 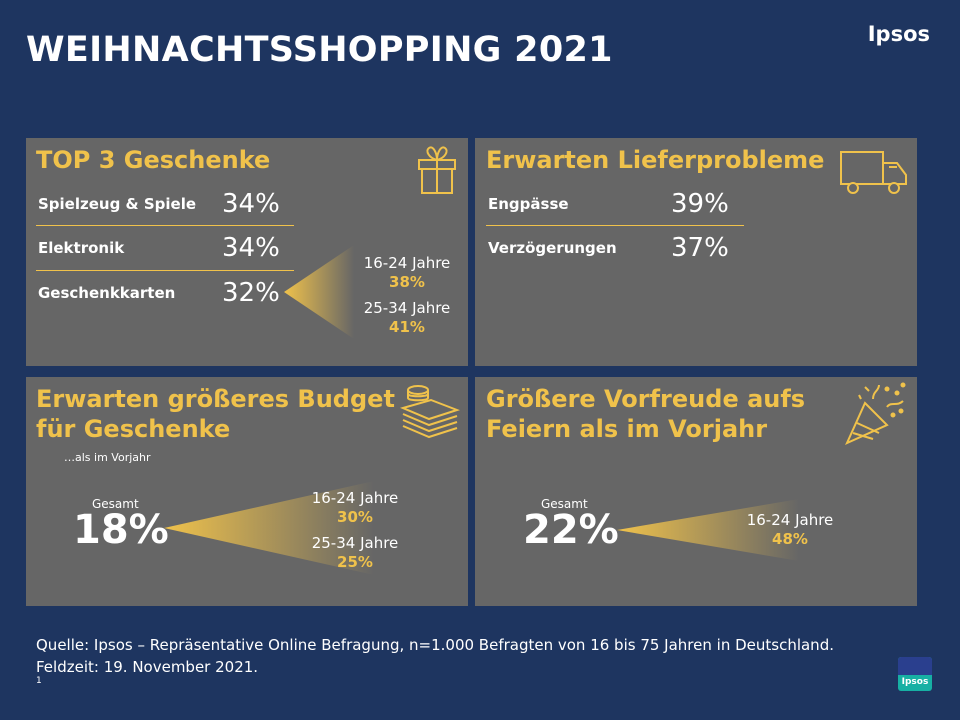 What do you see at coordinates (355, 562) in the screenshot?
I see `age-group-value: 25%` at bounding box center [355, 562].